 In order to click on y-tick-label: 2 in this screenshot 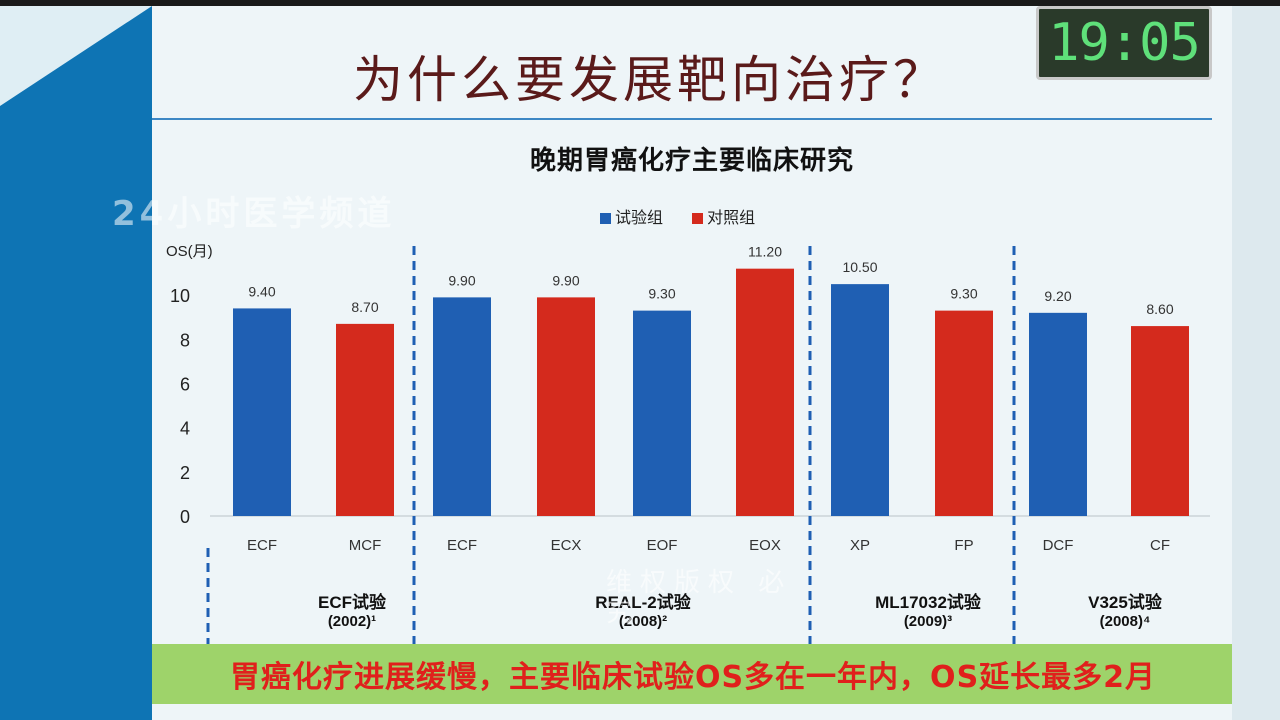, I will do `click(185, 473)`.